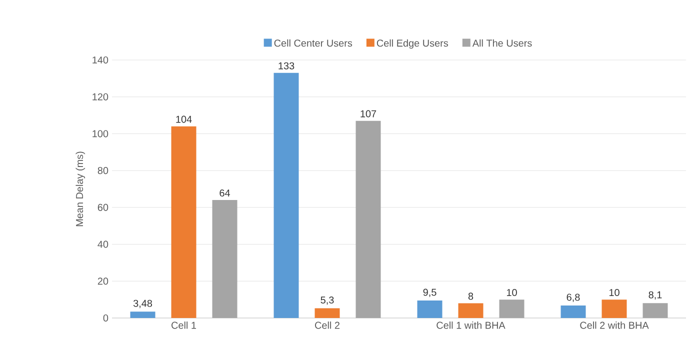 The width and height of the screenshot is (691, 363). Describe the element at coordinates (313, 43) in the screenshot. I see `legend-label: Cell Center Users` at that location.